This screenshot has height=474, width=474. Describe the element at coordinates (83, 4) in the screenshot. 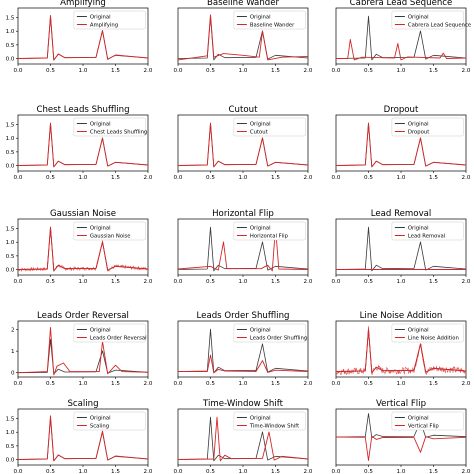

I see `subplot-title: Amplifying` at that location.